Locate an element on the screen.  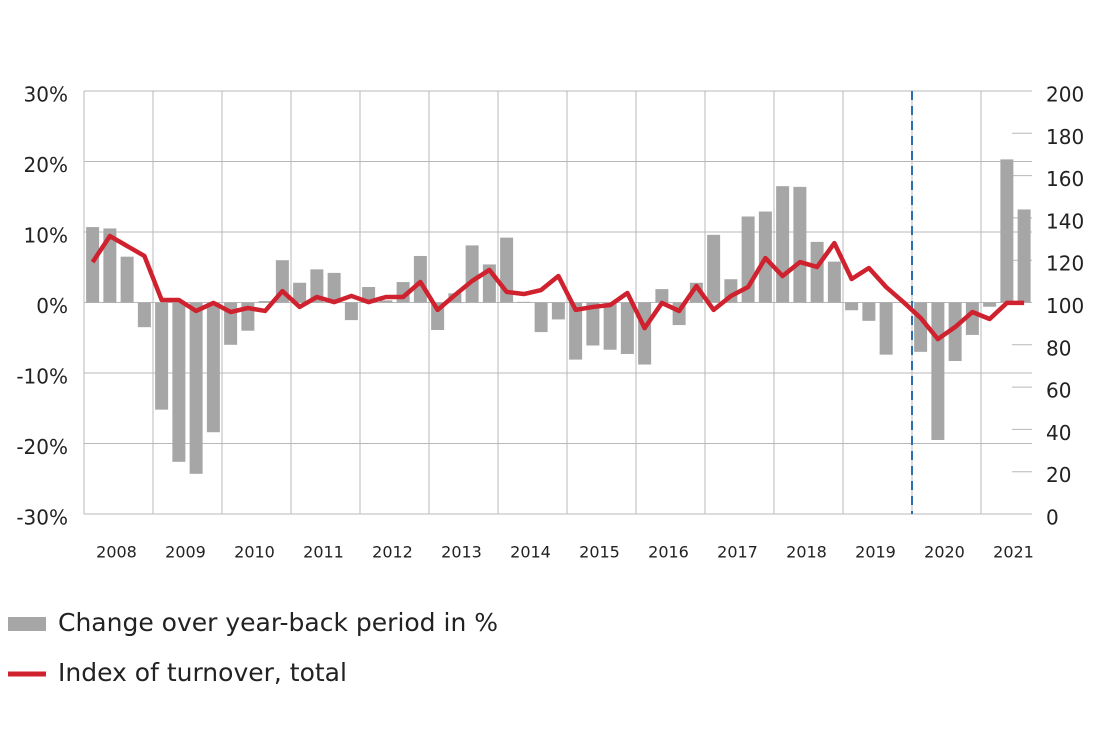
y-tick-label: 10% is located at coordinates (46, 236).